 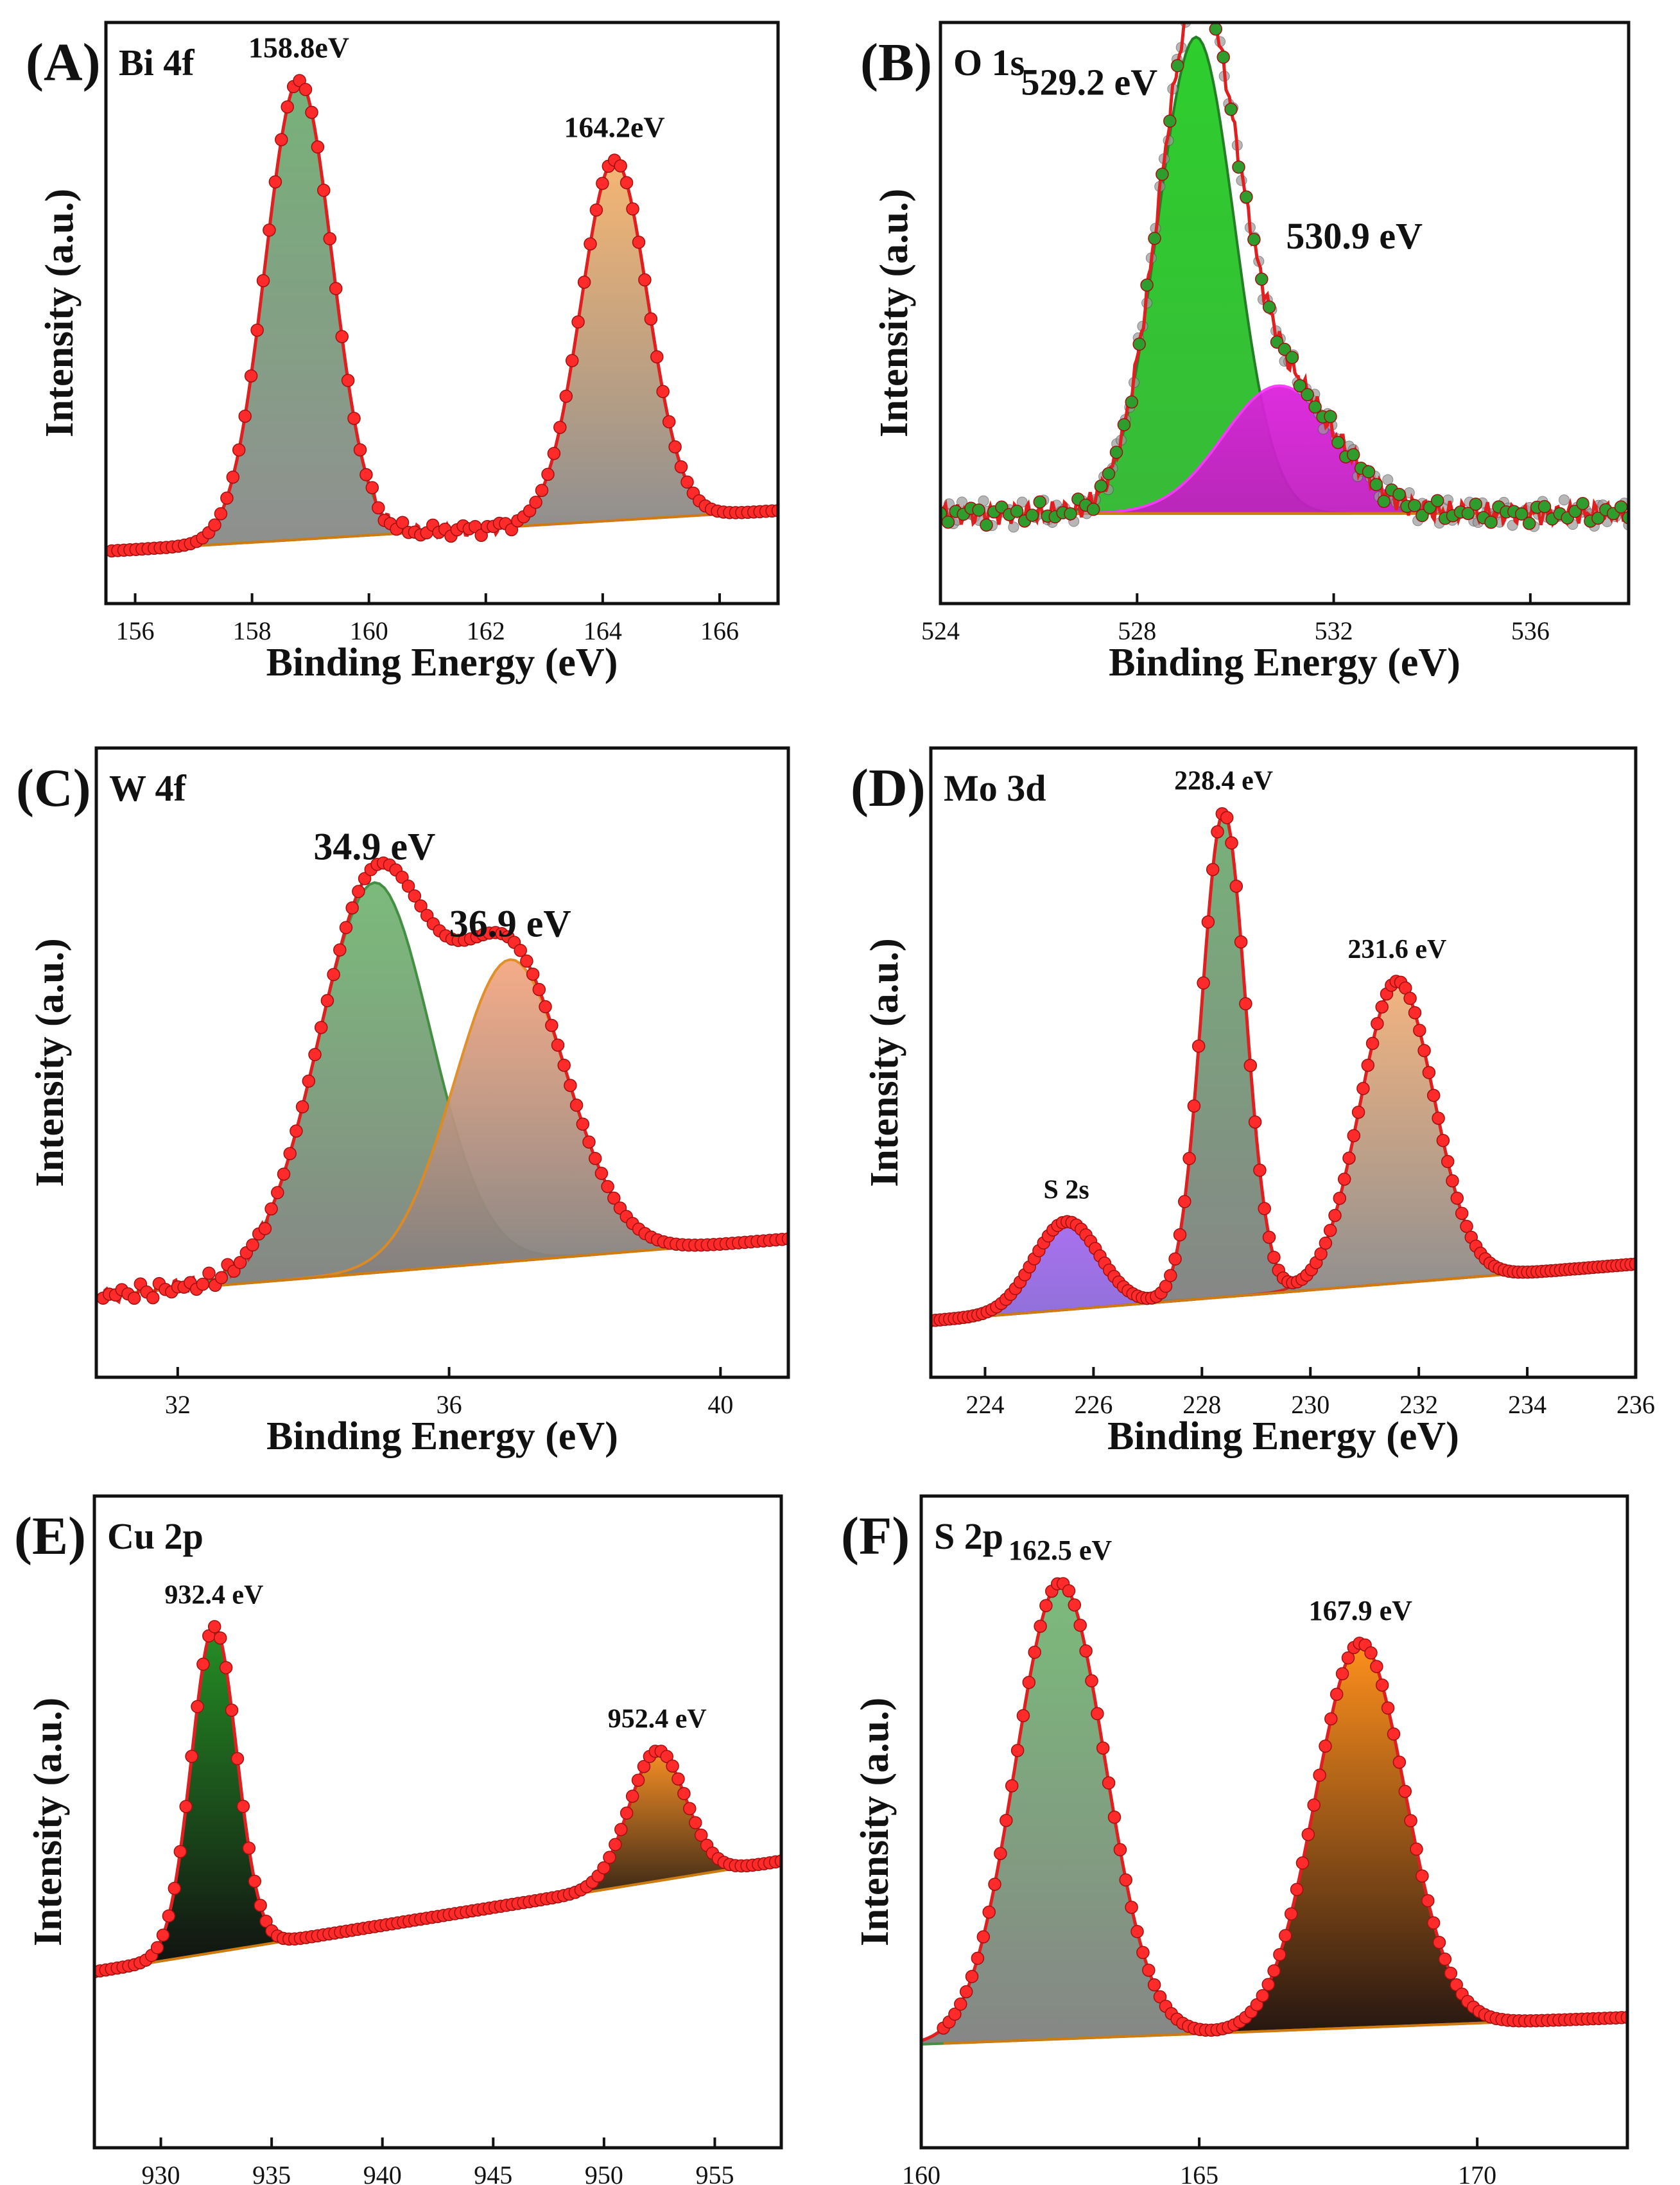 I want to click on element-title: Cu 2p, so click(x=155, y=1536).